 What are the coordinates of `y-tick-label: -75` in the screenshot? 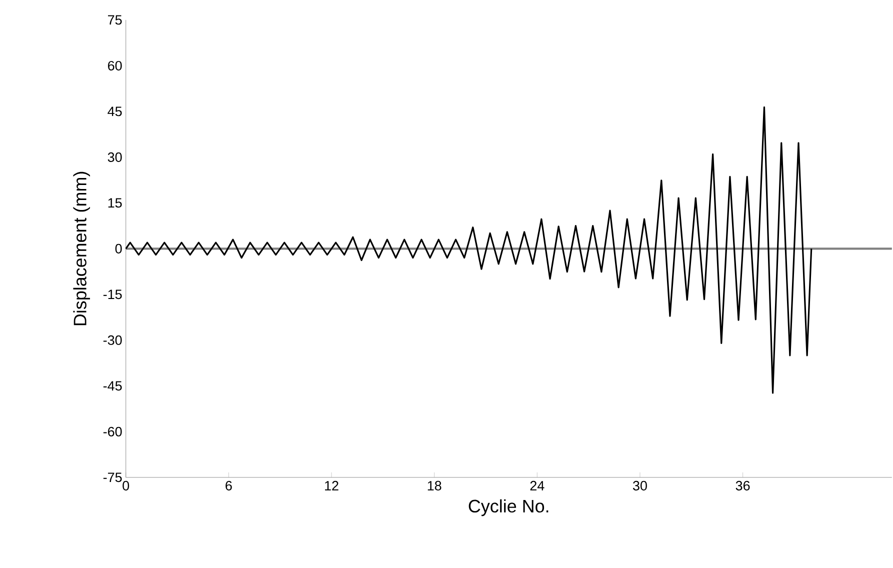 It's located at (112, 477).